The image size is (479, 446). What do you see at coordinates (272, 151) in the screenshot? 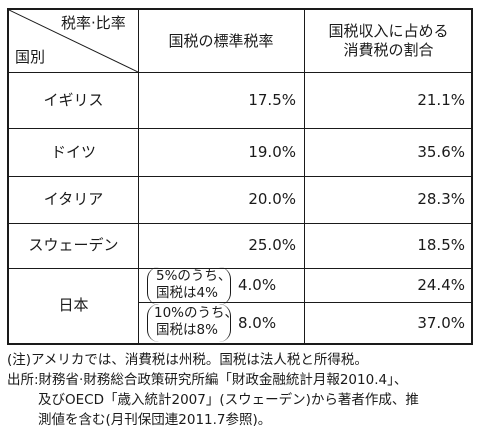
I see `standard-rate-value: 19.0%` at bounding box center [272, 151].